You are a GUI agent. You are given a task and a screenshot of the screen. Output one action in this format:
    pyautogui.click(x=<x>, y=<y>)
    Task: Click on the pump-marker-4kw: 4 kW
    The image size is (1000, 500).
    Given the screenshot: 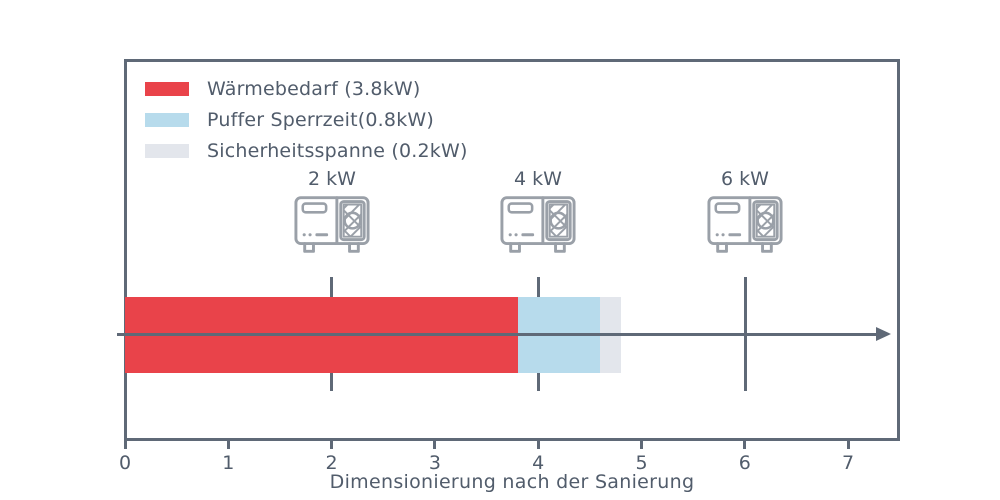 What is the action you would take?
    pyautogui.click(x=538, y=212)
    